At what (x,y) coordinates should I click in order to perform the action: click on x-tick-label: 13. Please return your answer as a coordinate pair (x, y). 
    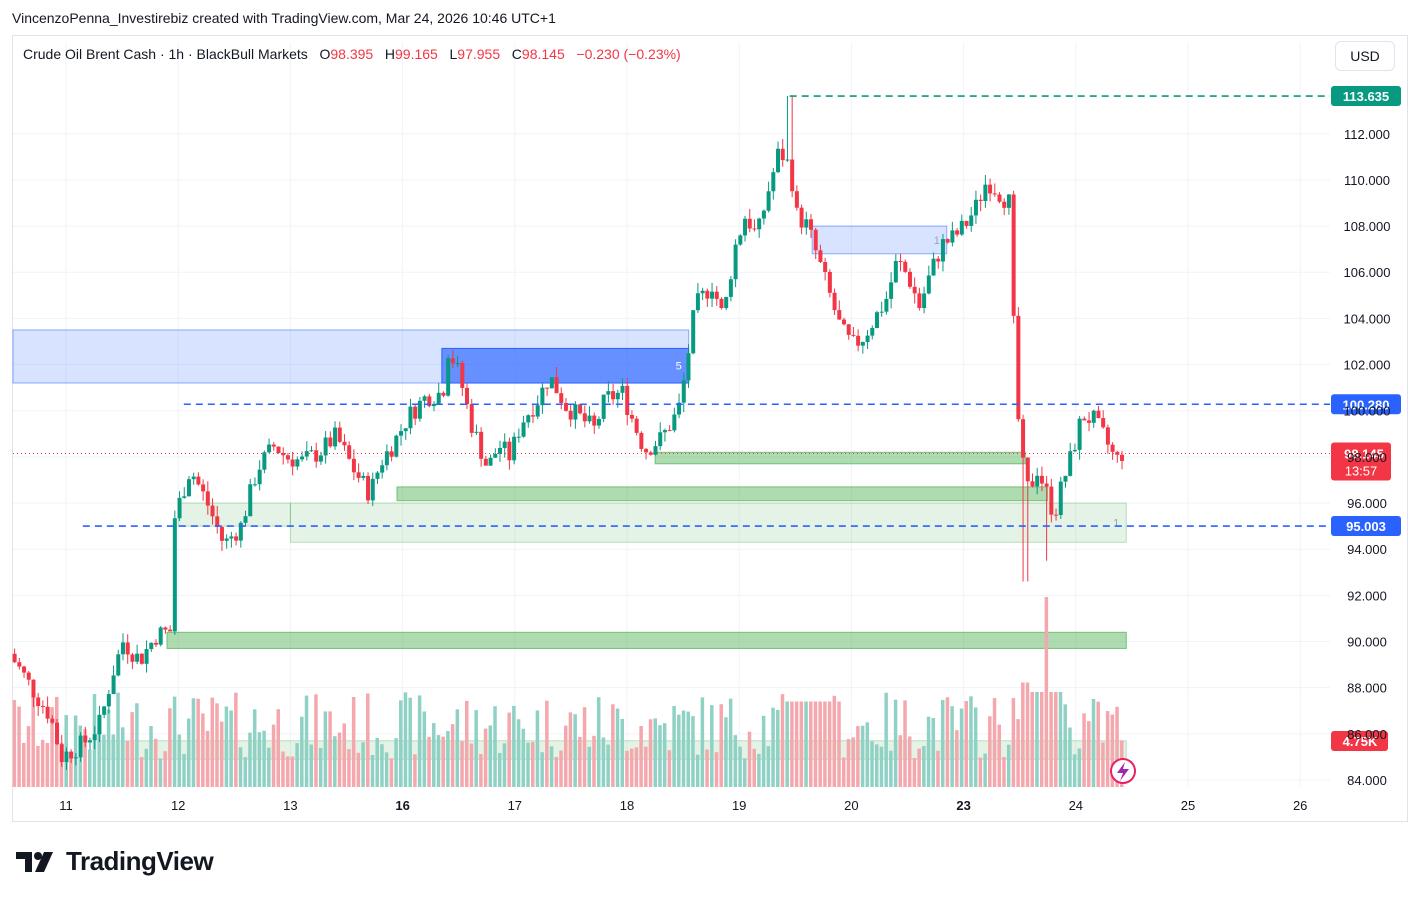
    Looking at the image, I should click on (290, 805).